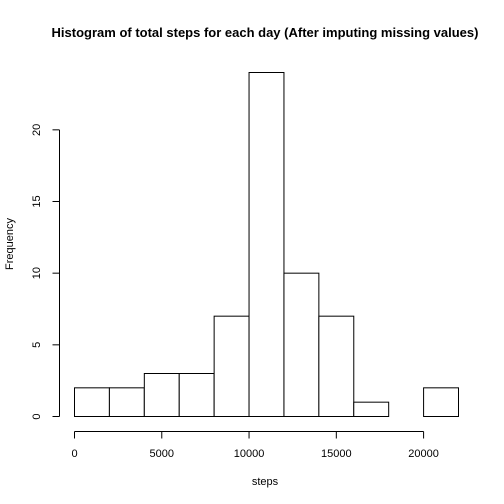 This screenshot has width=504, height=504. Describe the element at coordinates (336, 454) in the screenshot. I see `x-tick-label: 15000` at that location.